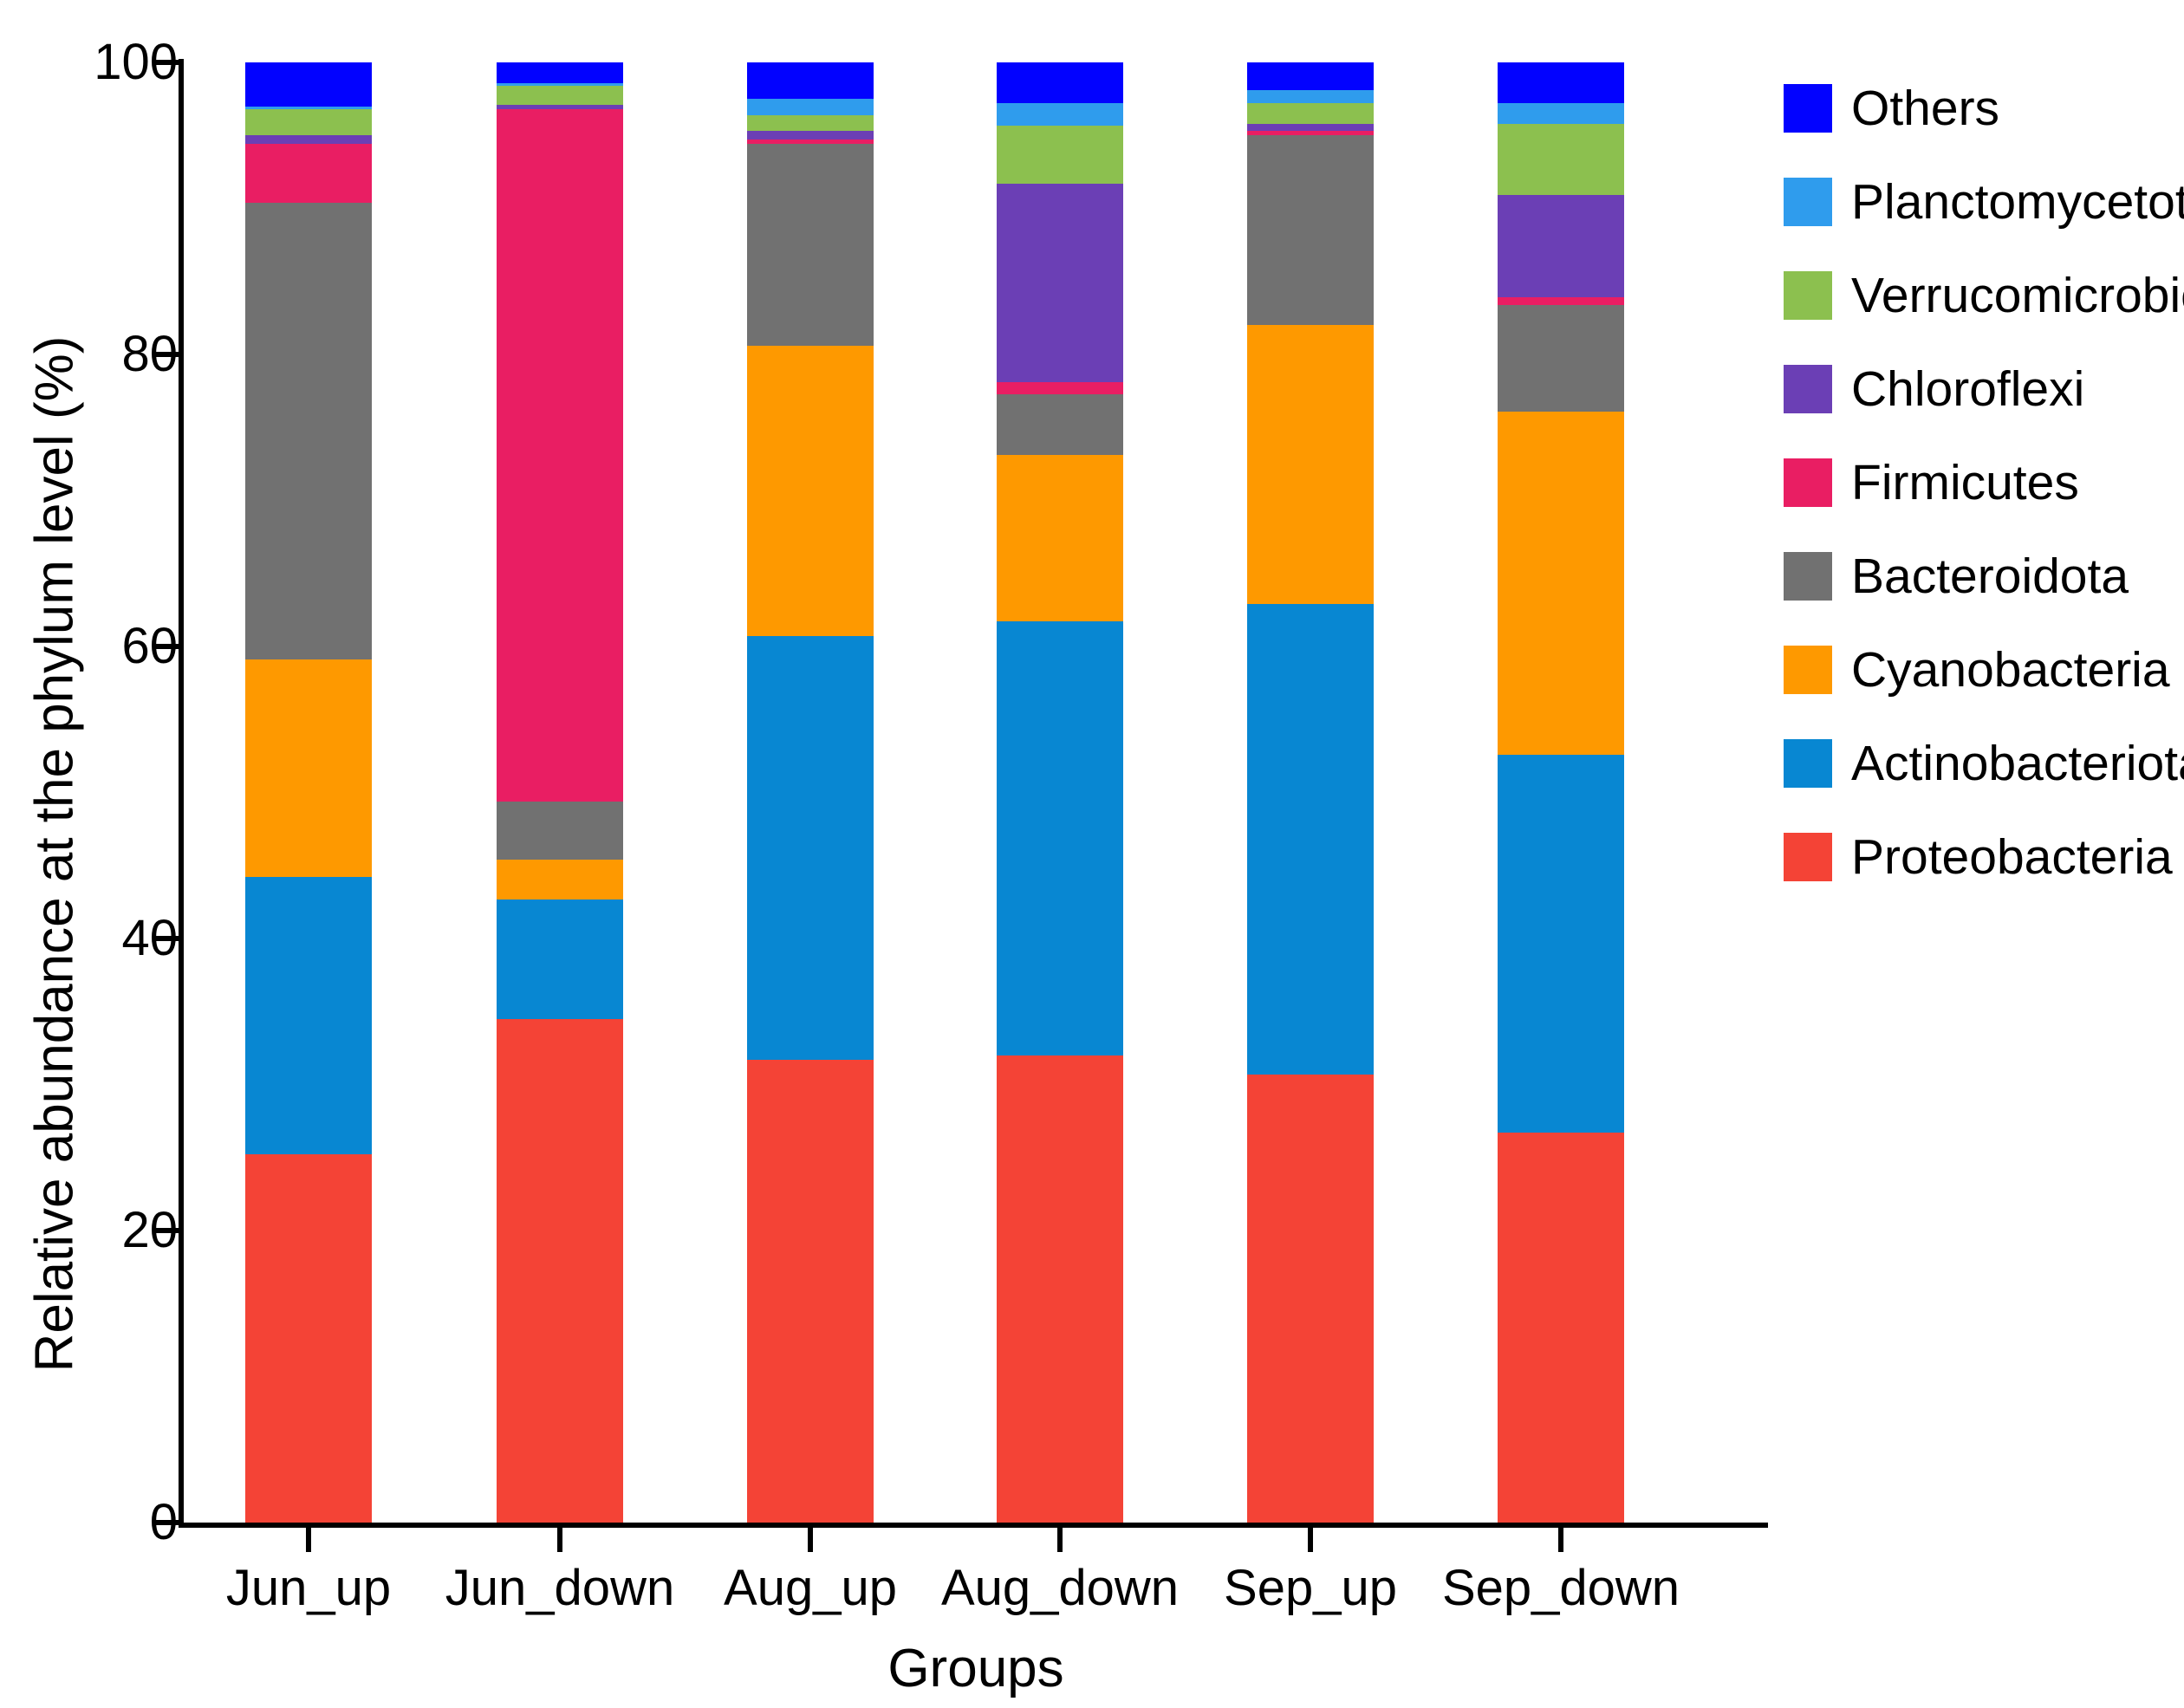 The width and height of the screenshot is (2184, 1708). I want to click on legend-item-Bacteroidota: Bacteroidota, so click(1984, 576).